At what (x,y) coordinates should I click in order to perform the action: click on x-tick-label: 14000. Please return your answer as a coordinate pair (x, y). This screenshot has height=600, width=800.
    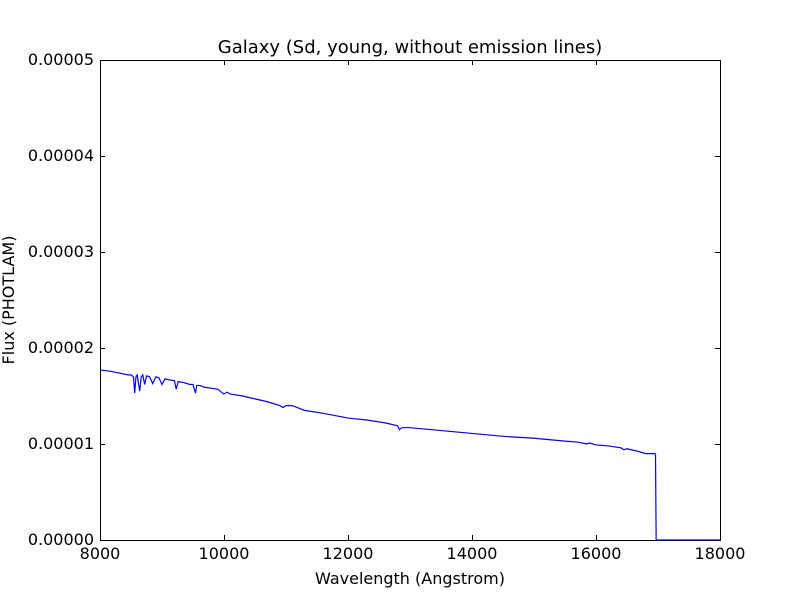
    Looking at the image, I should click on (472, 553).